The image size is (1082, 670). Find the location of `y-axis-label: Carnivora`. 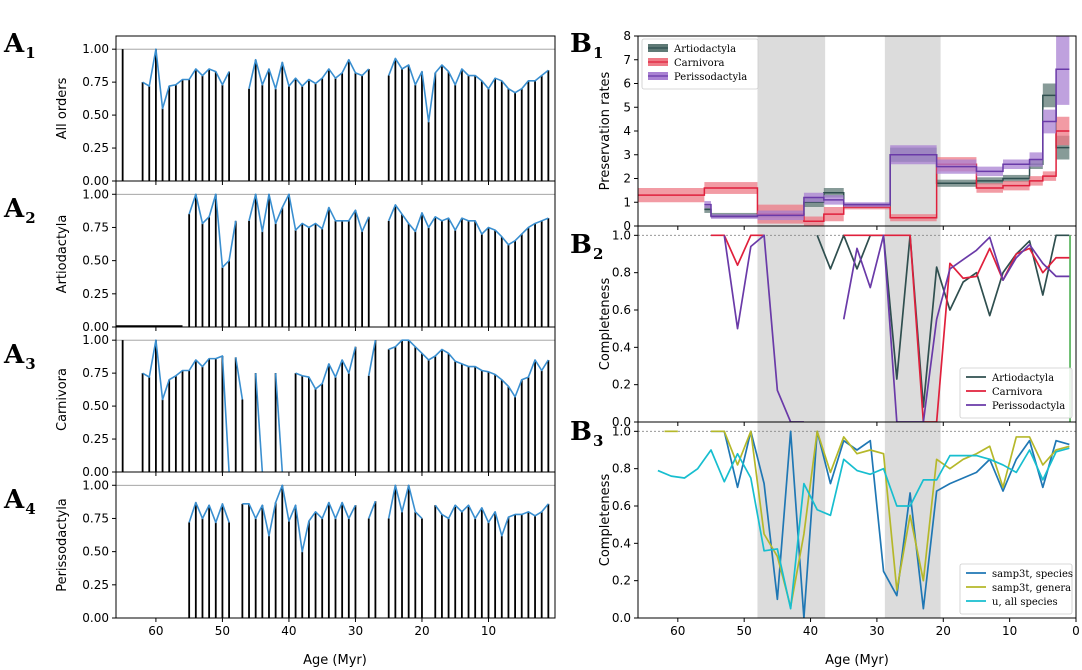

y-axis-label: Carnivora is located at coordinates (62, 399).